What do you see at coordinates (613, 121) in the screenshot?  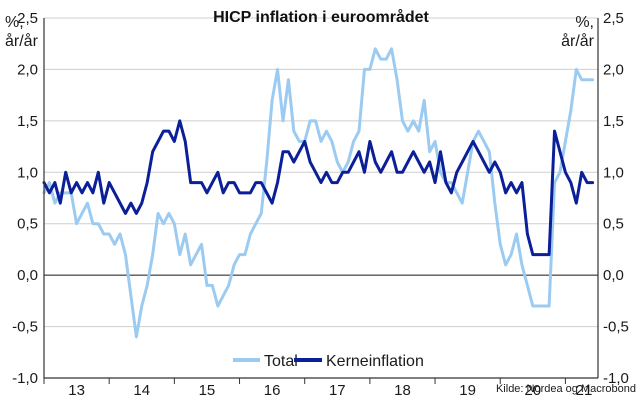 I see `y-tick-label-right: 1,5` at bounding box center [613, 121].